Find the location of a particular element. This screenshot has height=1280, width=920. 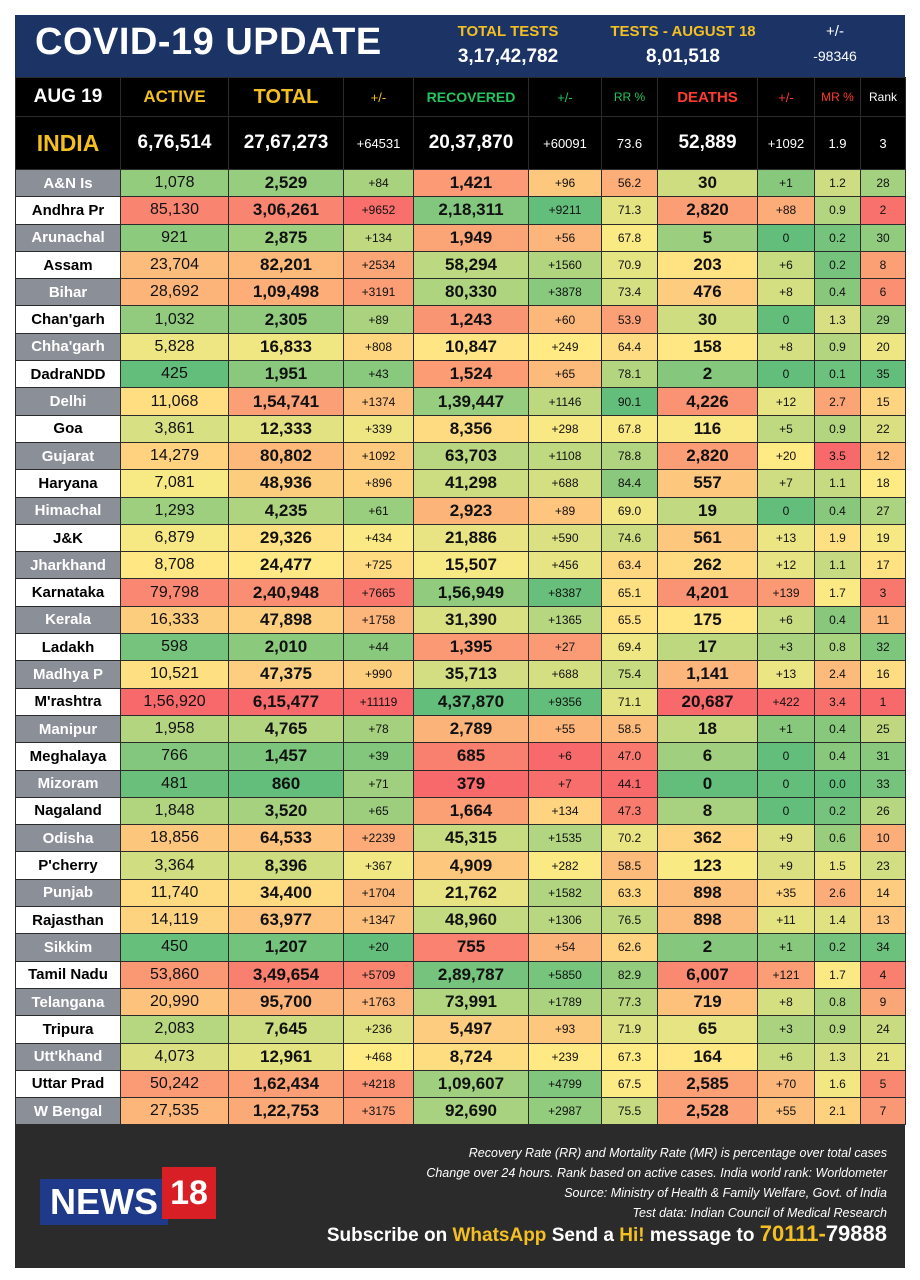

state-total-cell: 48,936 is located at coordinates (286, 483).